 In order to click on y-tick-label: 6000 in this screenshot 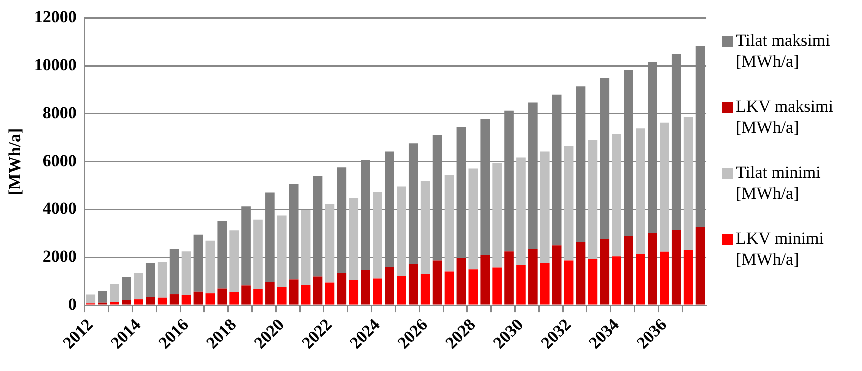, I will do `click(59, 160)`.